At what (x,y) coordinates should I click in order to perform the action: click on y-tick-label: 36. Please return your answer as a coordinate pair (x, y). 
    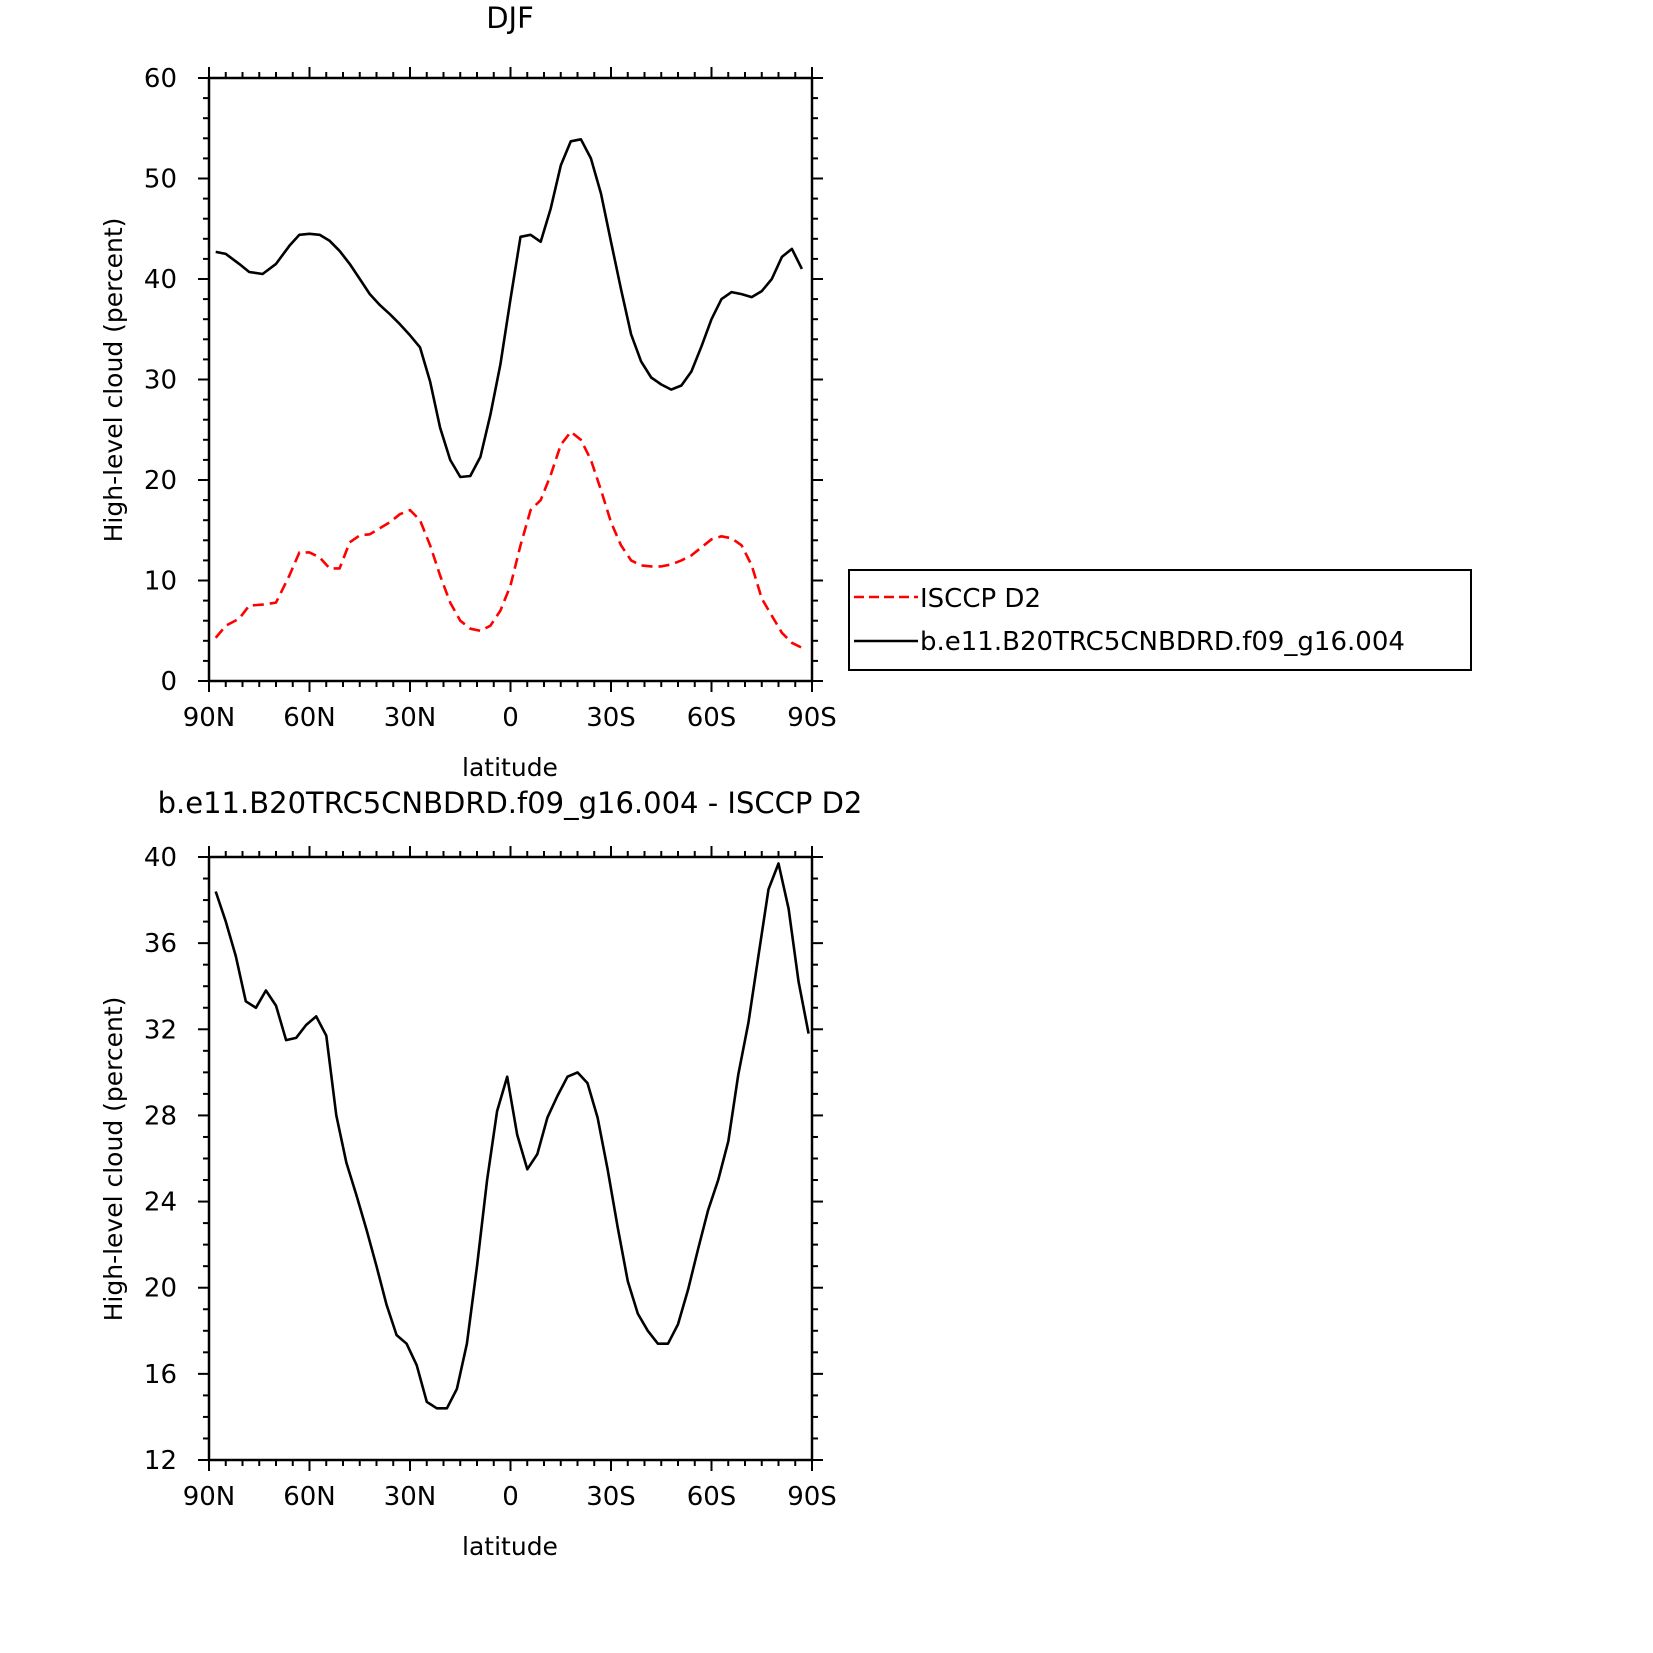
    Looking at the image, I should click on (160, 944).